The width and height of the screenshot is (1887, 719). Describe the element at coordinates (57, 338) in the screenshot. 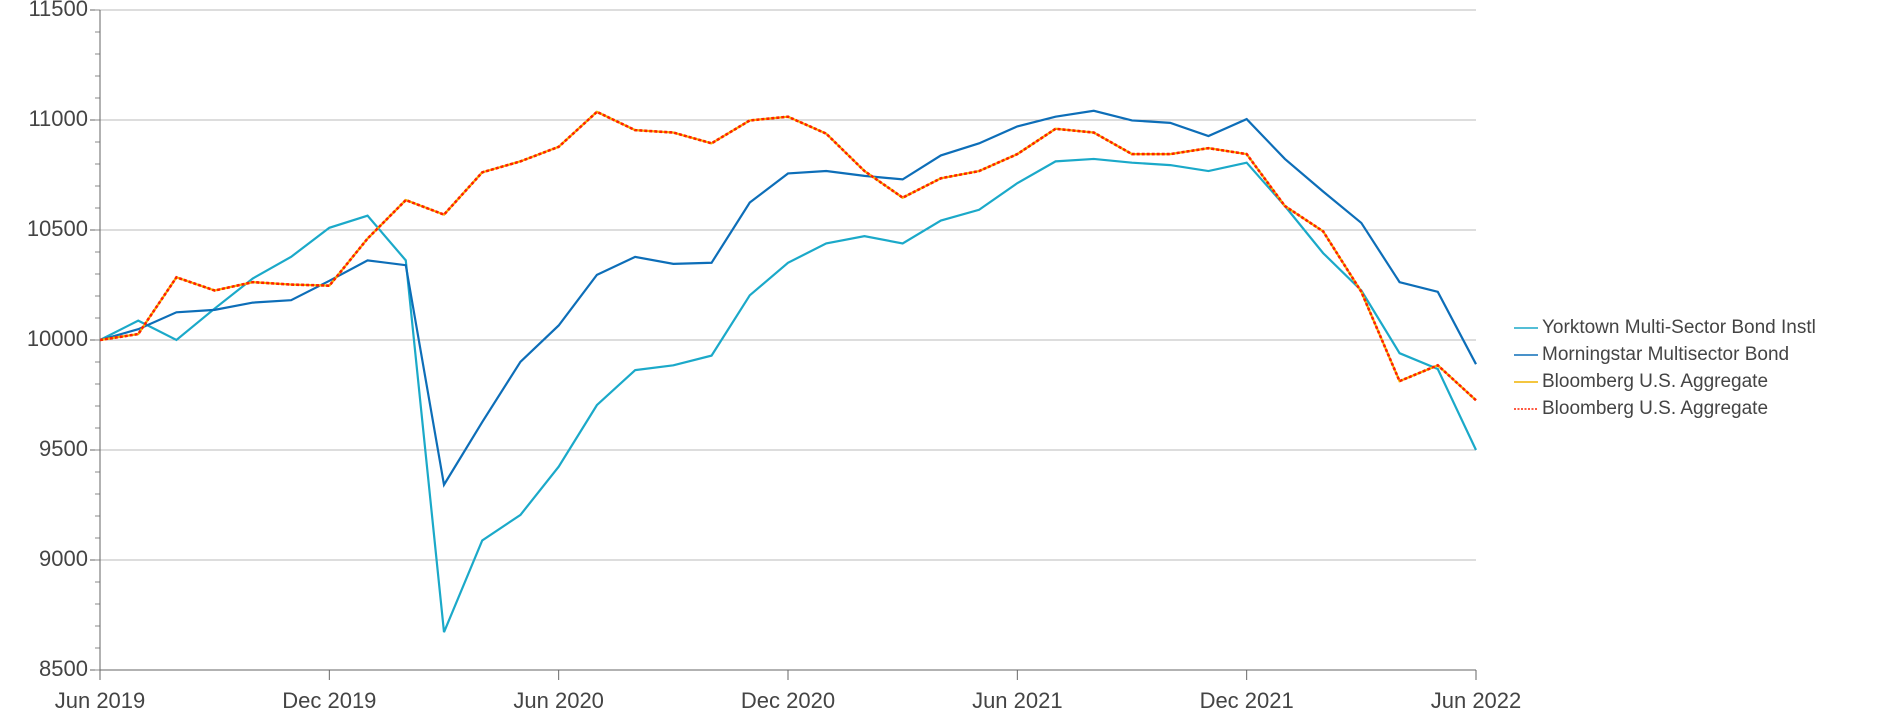

I see `y-tick-label: 10000` at that location.